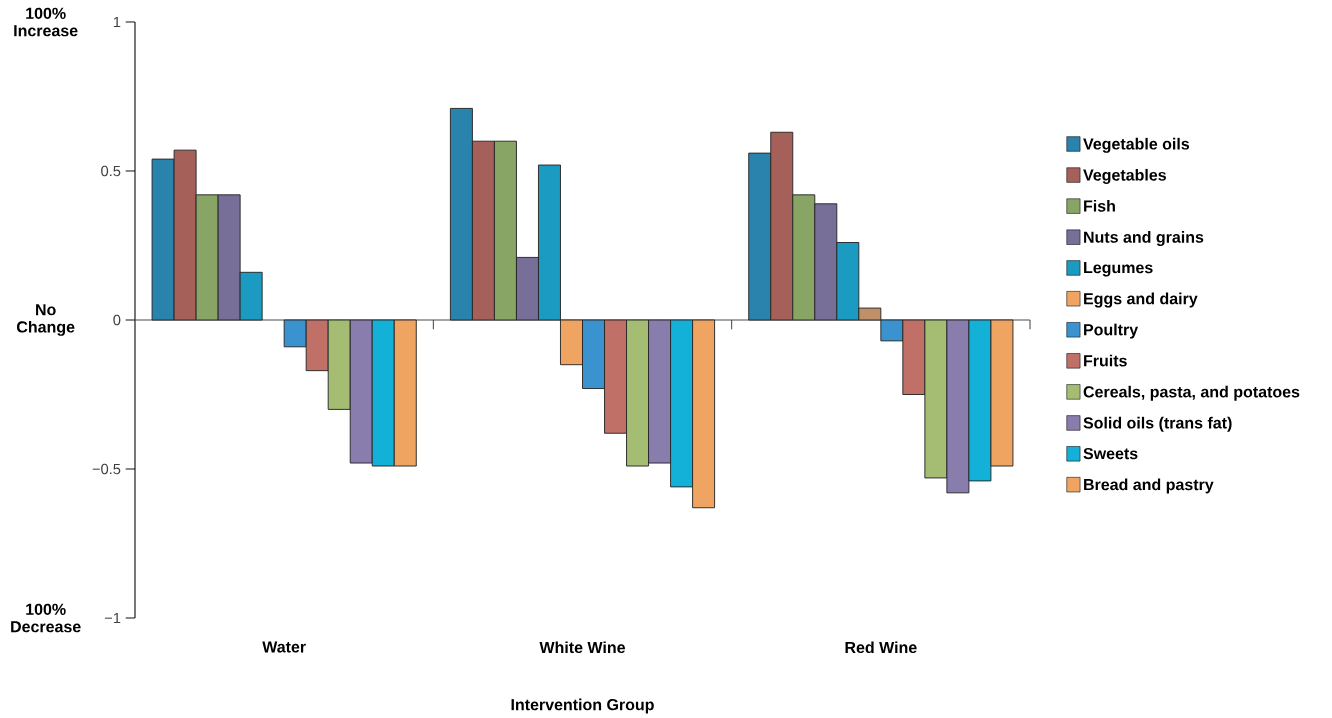 This screenshot has width=1332, height=718. What do you see at coordinates (1144, 239) in the screenshot?
I see `legend-label: Nuts and grains` at bounding box center [1144, 239].